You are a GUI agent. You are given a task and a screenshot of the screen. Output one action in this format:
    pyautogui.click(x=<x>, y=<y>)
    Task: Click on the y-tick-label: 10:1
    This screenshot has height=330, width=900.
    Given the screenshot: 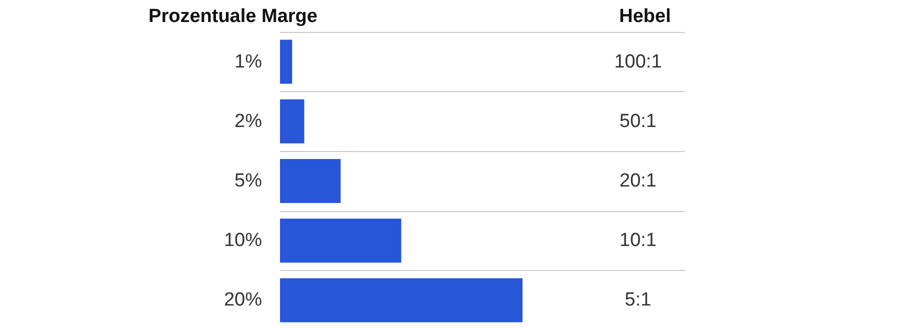 What is the action you would take?
    pyautogui.click(x=638, y=241)
    